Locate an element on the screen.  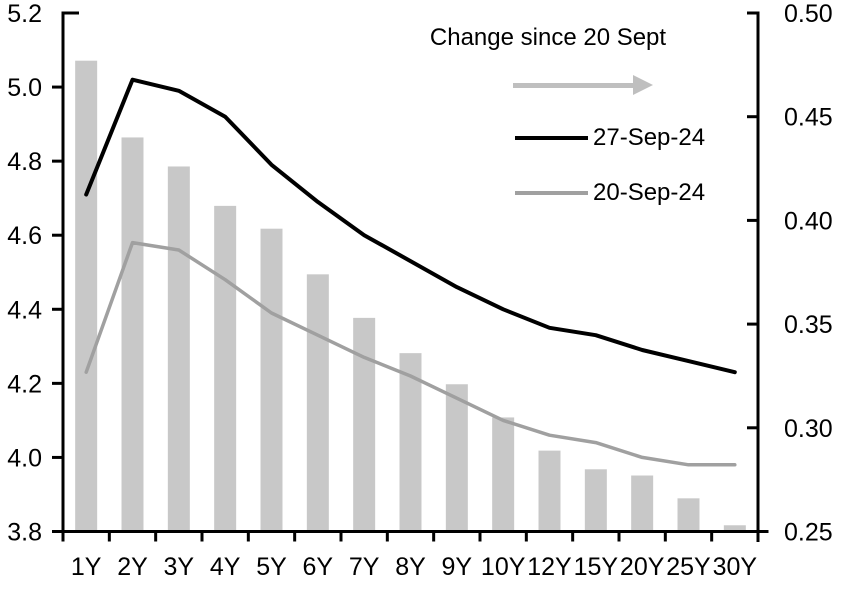
bar-9Y is located at coordinates (456, 458).